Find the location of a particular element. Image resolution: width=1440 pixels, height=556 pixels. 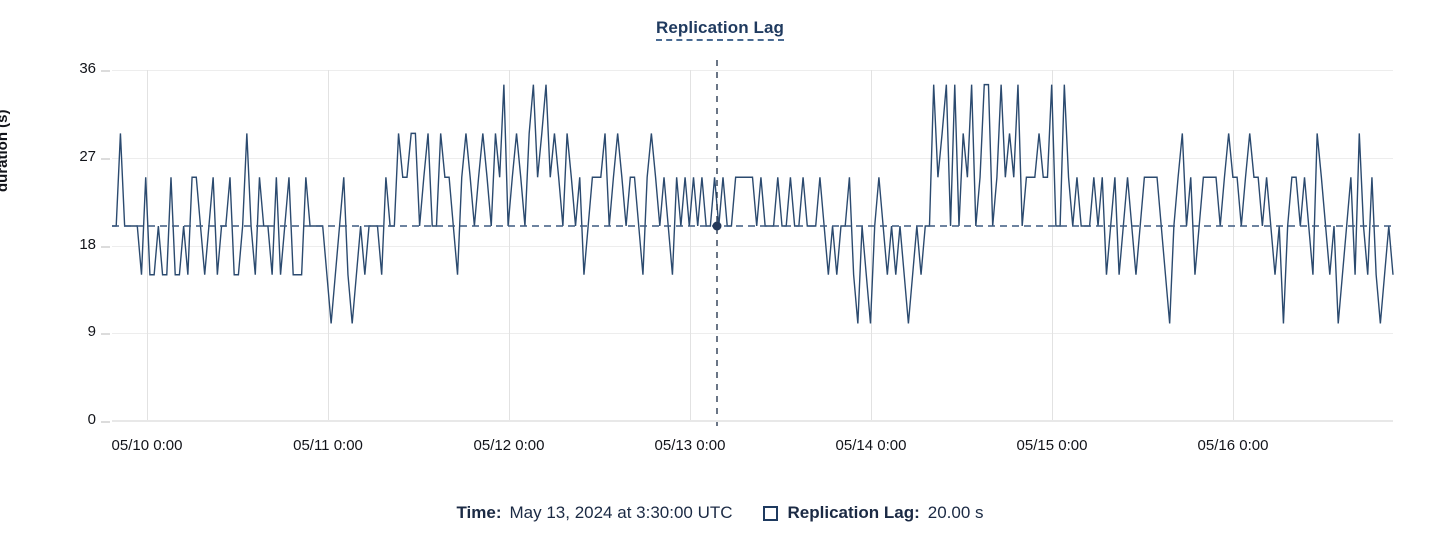

x-tick-label: 05/15 0:00 is located at coordinates (1052, 445).